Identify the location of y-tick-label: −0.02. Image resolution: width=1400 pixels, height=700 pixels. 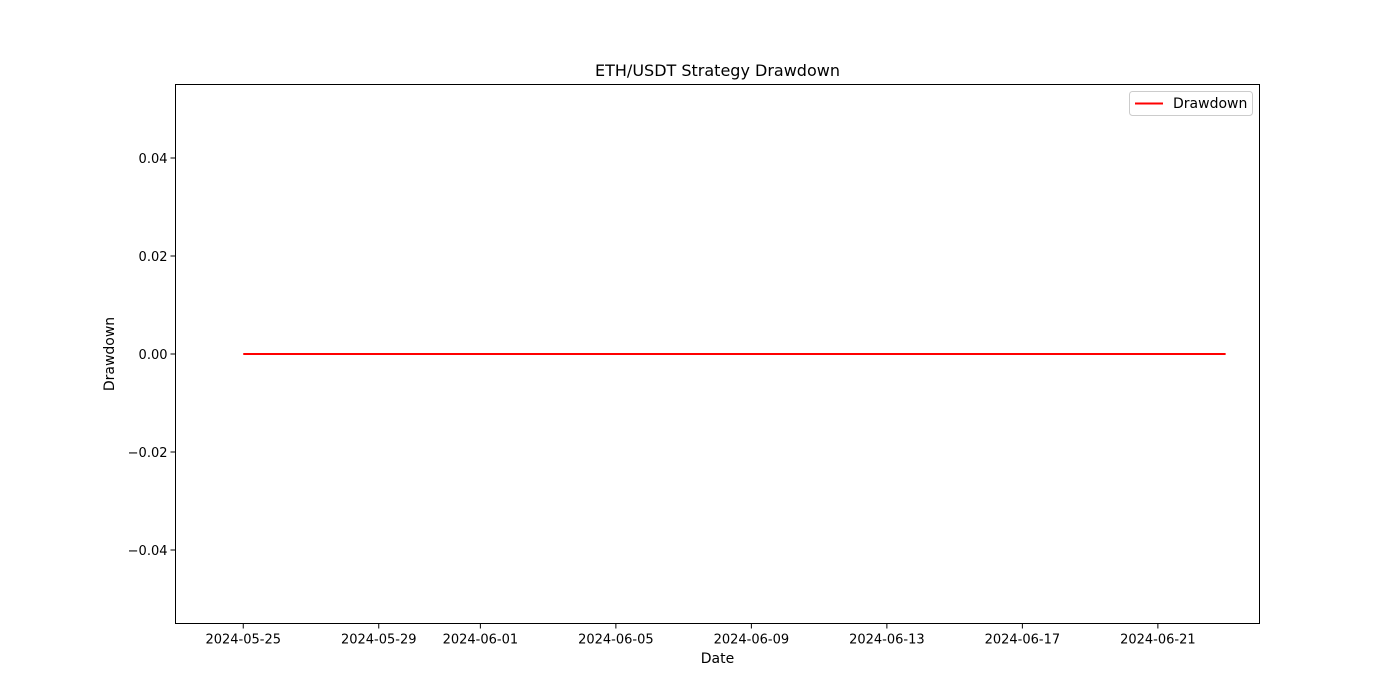
(148, 453).